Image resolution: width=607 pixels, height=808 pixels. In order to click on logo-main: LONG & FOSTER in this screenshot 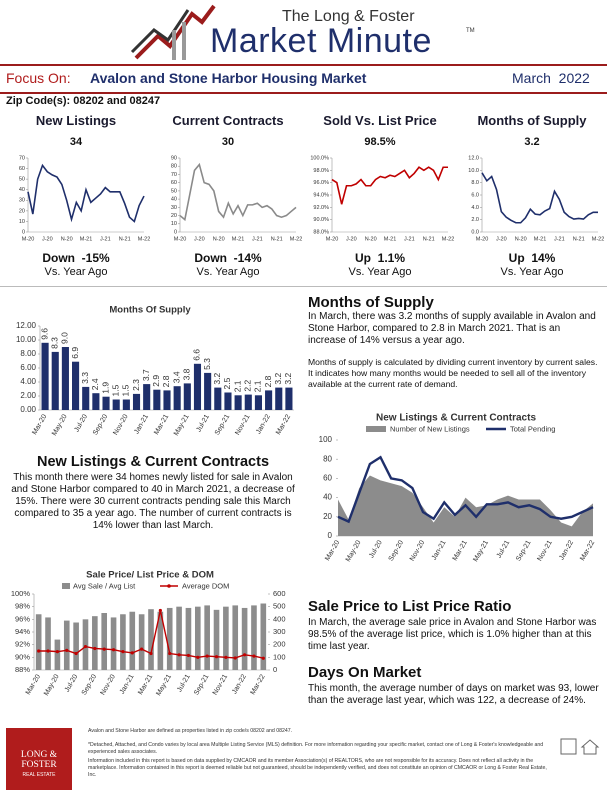, I will do `click(39, 760)`.